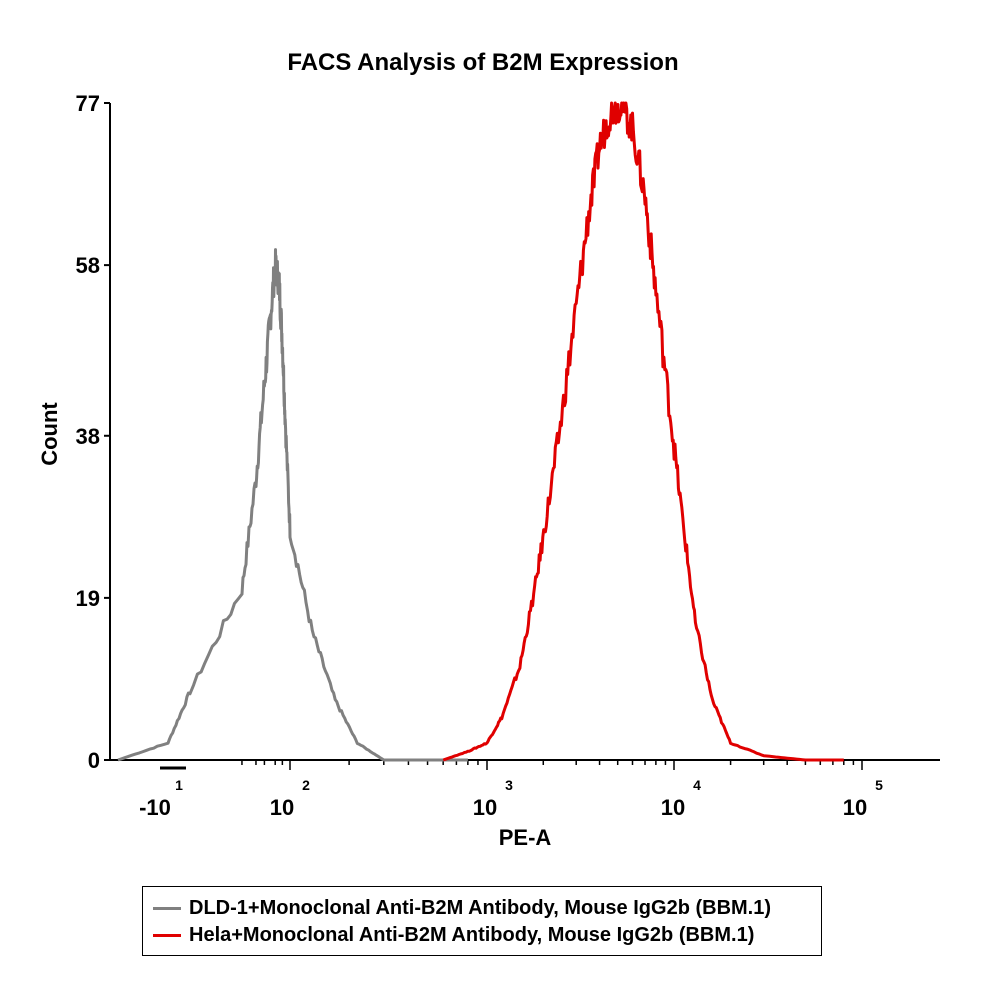 The height and width of the screenshot is (1000, 1000). I want to click on legend-swatch-hela, so click(167, 935).